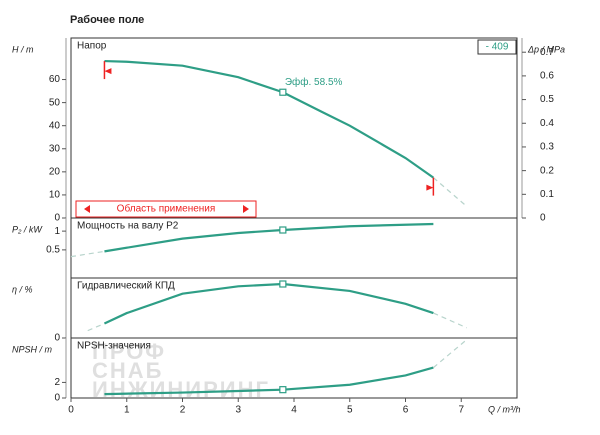 The height and width of the screenshot is (435, 600). I want to click on range-arrow-left, so click(87, 209).